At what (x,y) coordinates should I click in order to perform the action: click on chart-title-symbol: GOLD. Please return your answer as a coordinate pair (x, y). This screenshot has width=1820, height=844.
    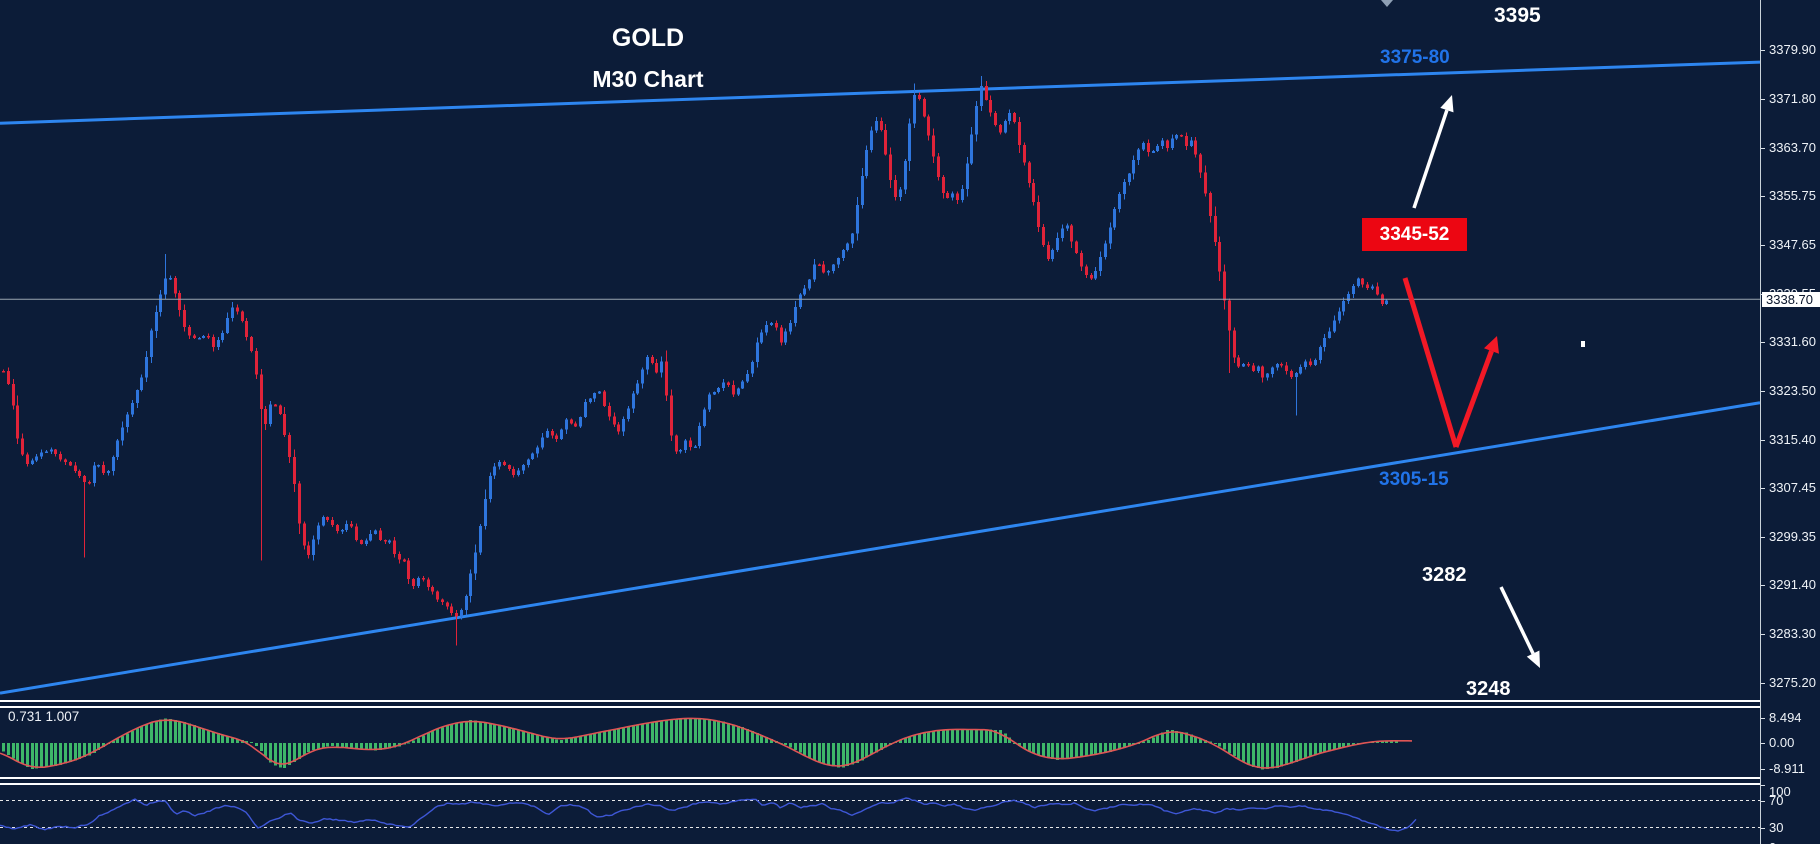
    Looking at the image, I should click on (648, 38).